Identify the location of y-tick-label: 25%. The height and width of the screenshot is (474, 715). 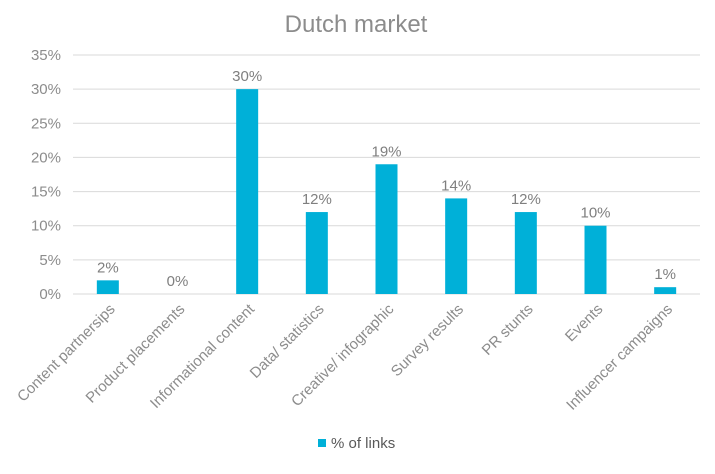
(46, 123).